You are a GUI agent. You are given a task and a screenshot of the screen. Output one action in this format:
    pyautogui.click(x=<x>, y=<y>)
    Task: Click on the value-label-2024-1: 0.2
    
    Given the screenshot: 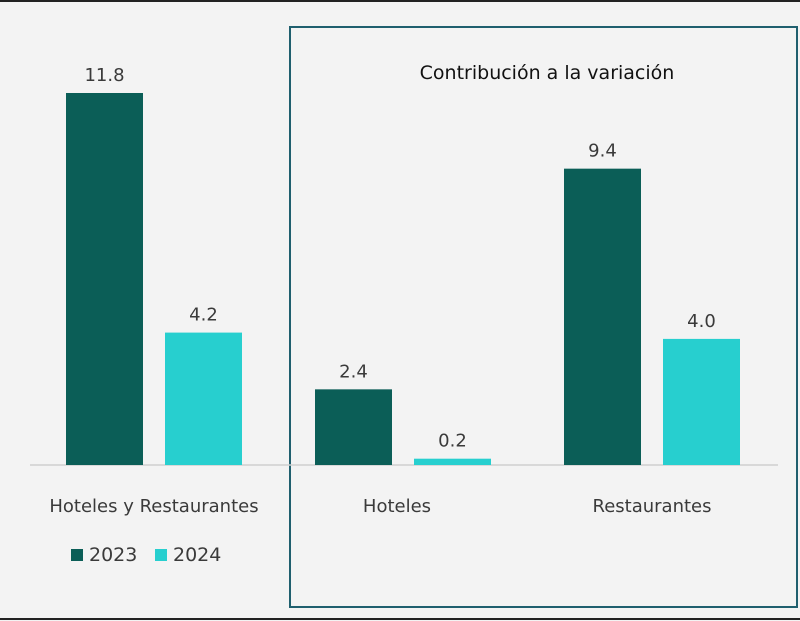 What is the action you would take?
    pyautogui.click(x=452, y=441)
    